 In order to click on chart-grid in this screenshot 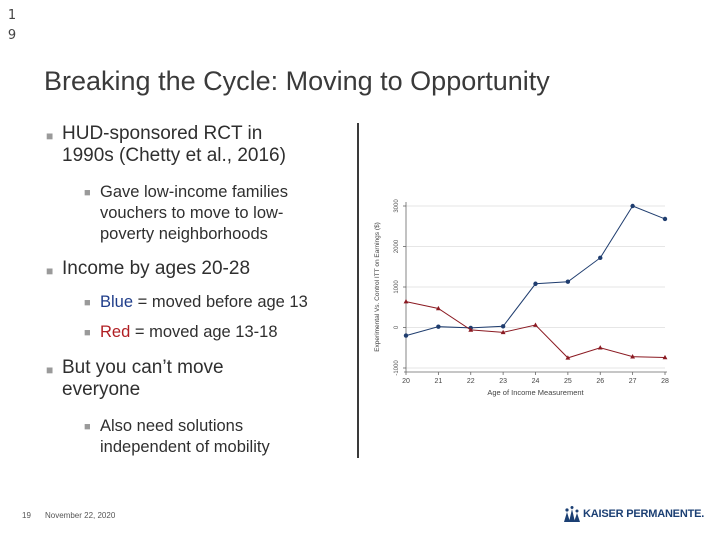, I will do `click(535, 287)`.